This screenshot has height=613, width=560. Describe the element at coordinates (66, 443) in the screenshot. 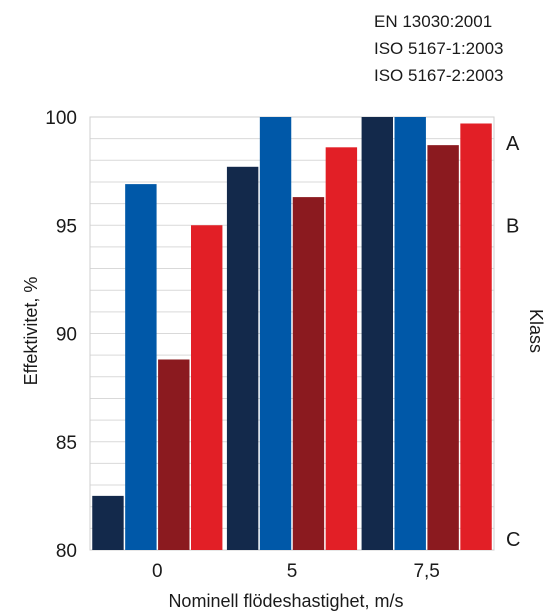

I see `y-tick-label: 85` at that location.